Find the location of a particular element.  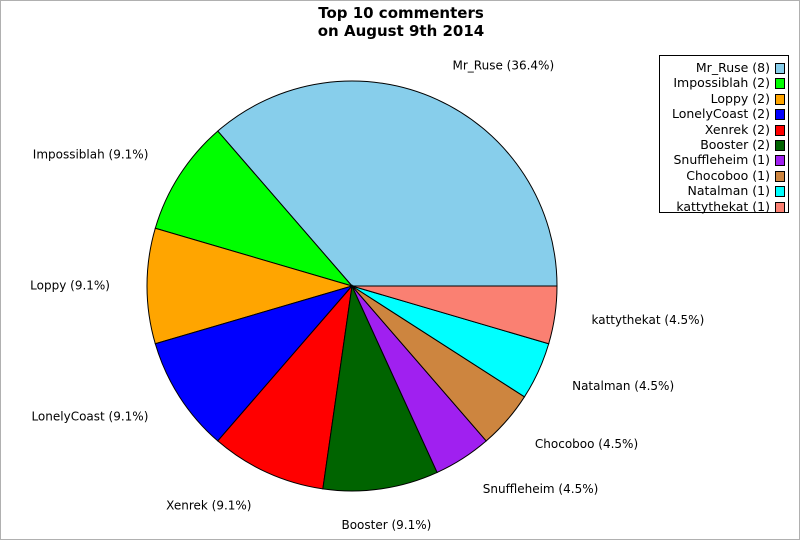

legend-item-snuffleheim: Snuffleheim (1) is located at coordinates (724, 159).